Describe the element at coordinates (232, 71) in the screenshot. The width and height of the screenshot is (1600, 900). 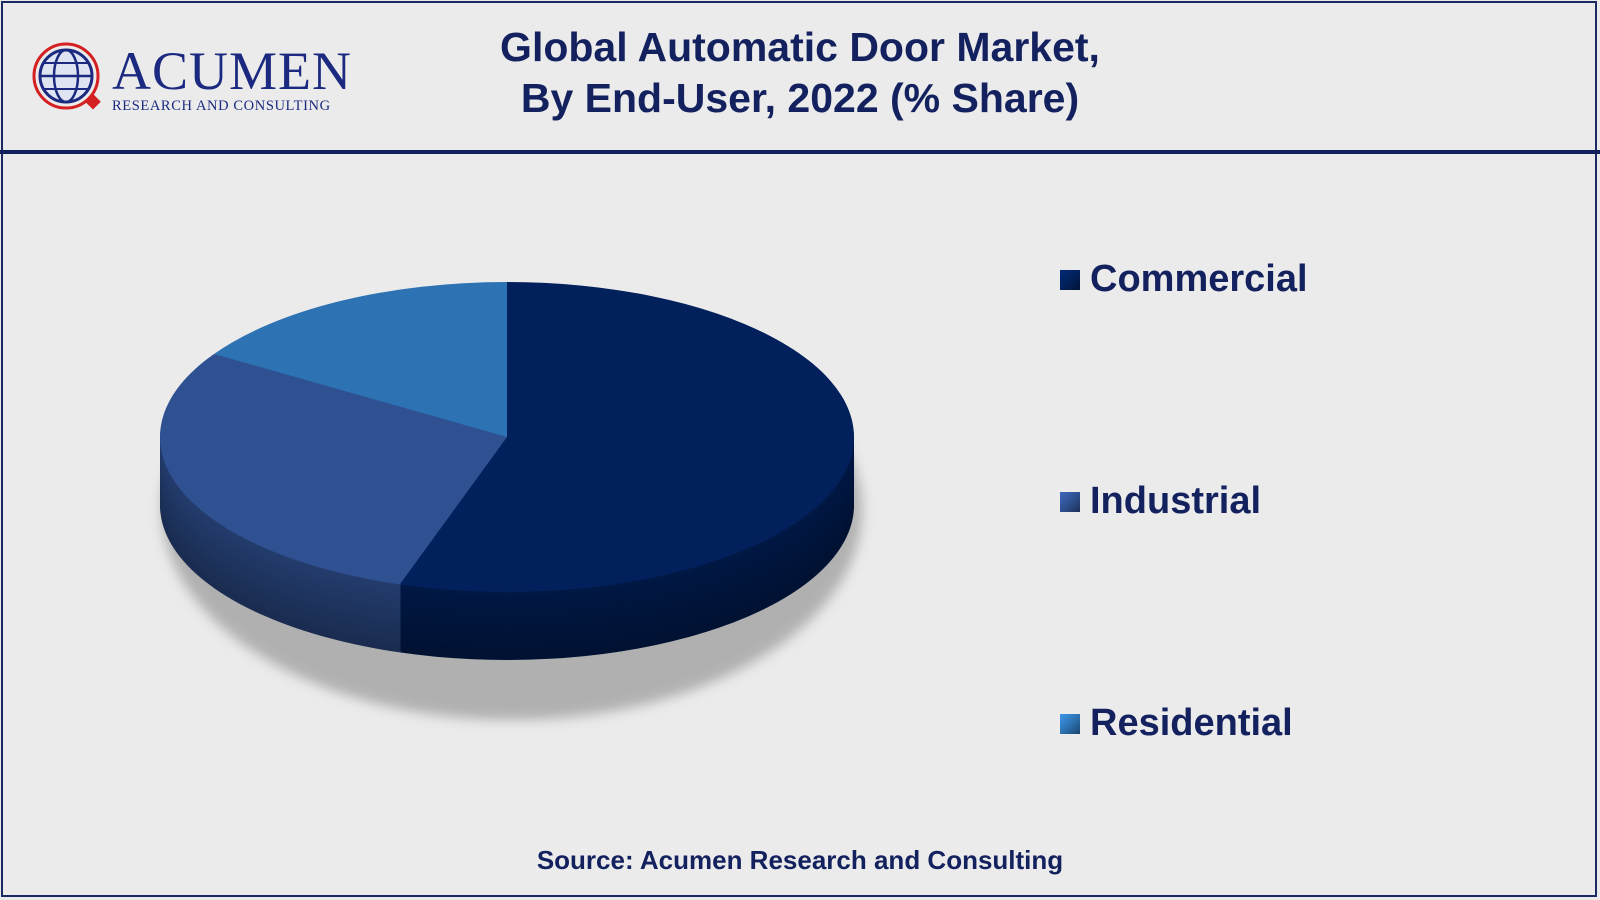
I see `logo-name: ACUMEN` at that location.